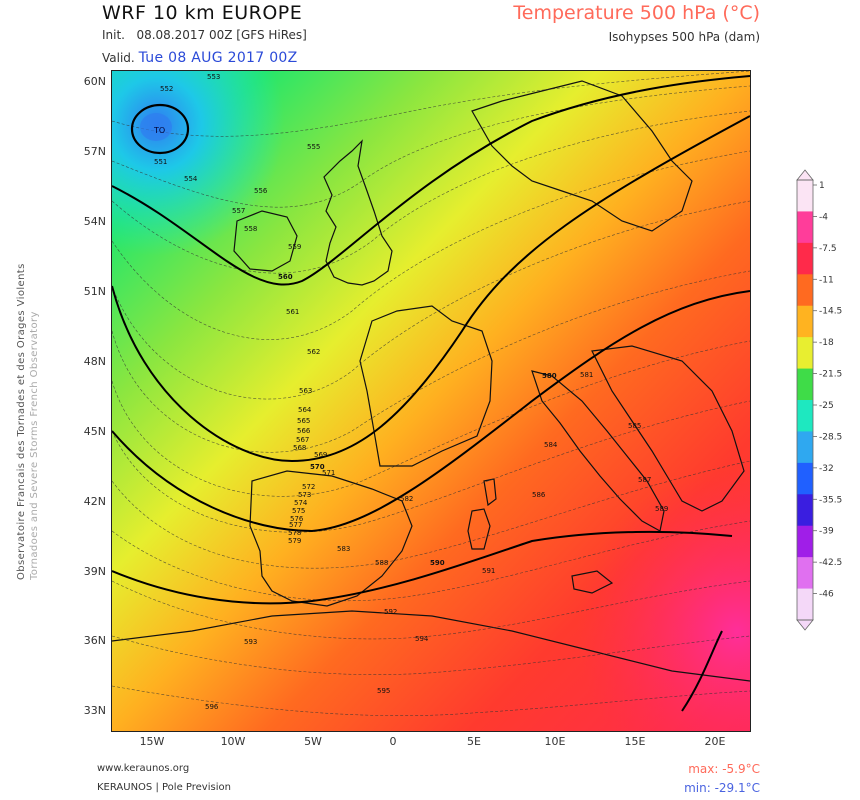 This screenshot has height=800, width=860. I want to click on lon-tick: 15W, so click(152, 741).